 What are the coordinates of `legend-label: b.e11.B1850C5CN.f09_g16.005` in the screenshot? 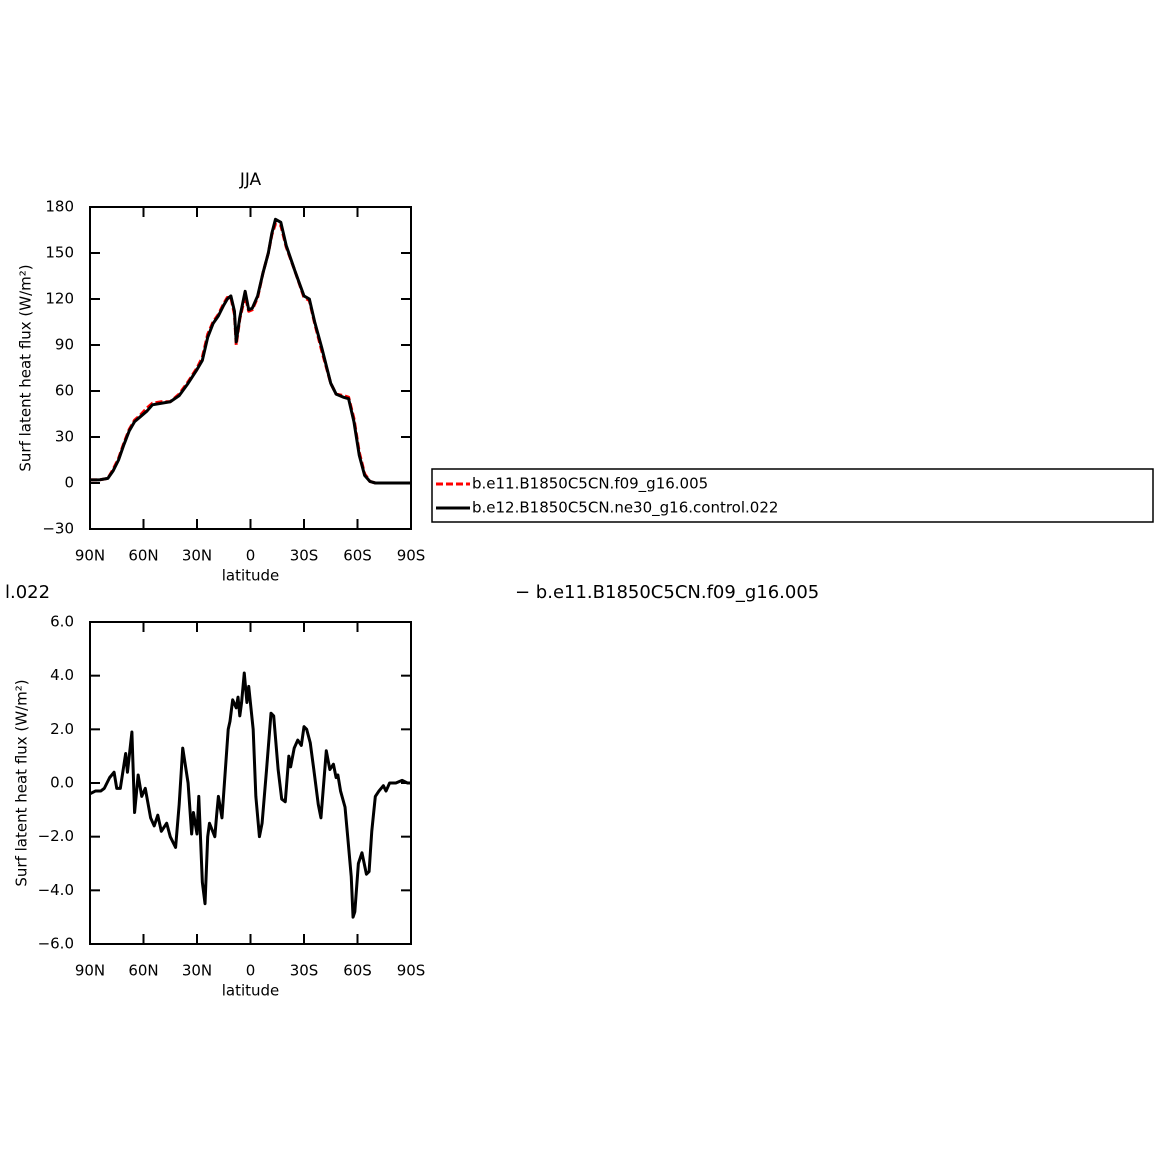 It's located at (590, 484).